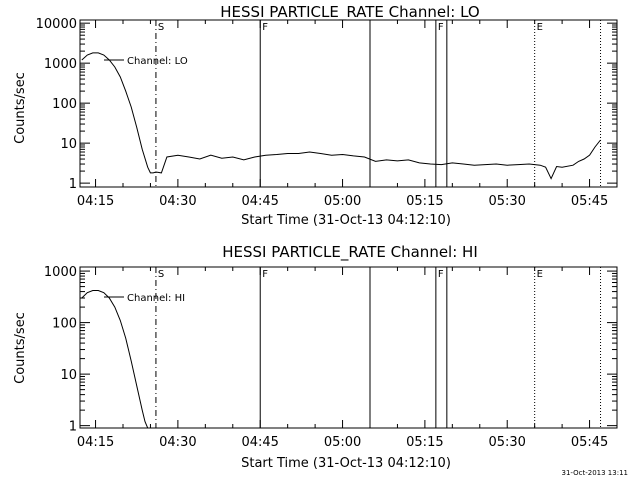 The width and height of the screenshot is (640, 480). Describe the element at coordinates (259, 201) in the screenshot. I see `panel-1-x-tick-label: 04:45` at that location.